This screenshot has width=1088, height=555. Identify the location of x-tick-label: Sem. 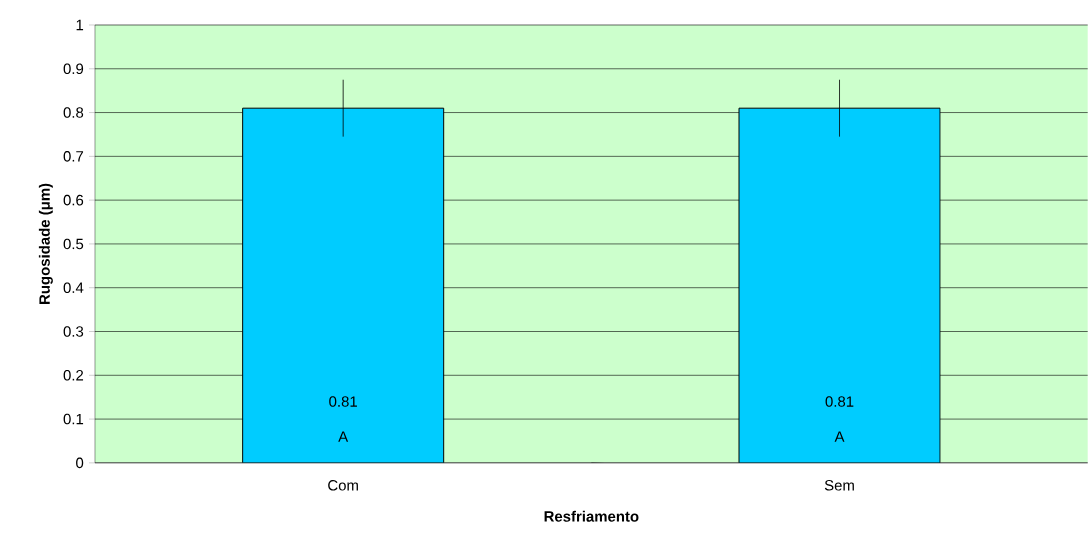
(839, 485).